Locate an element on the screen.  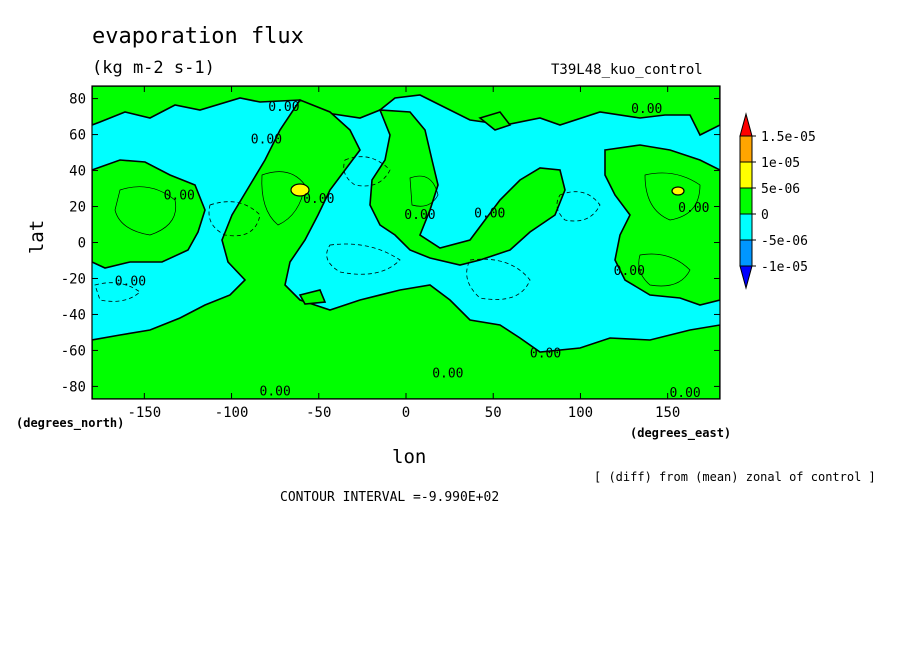
region-island-north is located at coordinates (495, 121).